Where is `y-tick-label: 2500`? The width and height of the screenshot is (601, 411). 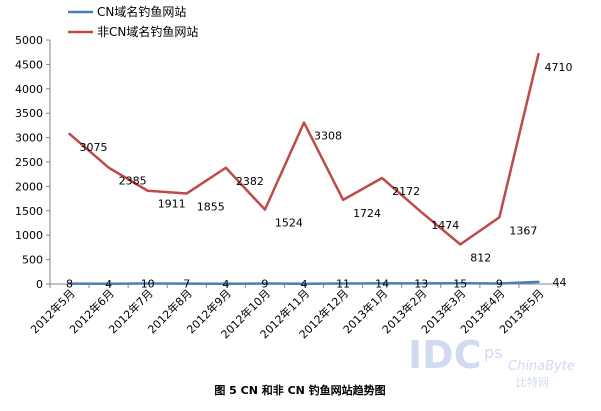
y-tick-label: 2500 is located at coordinates (29, 162).